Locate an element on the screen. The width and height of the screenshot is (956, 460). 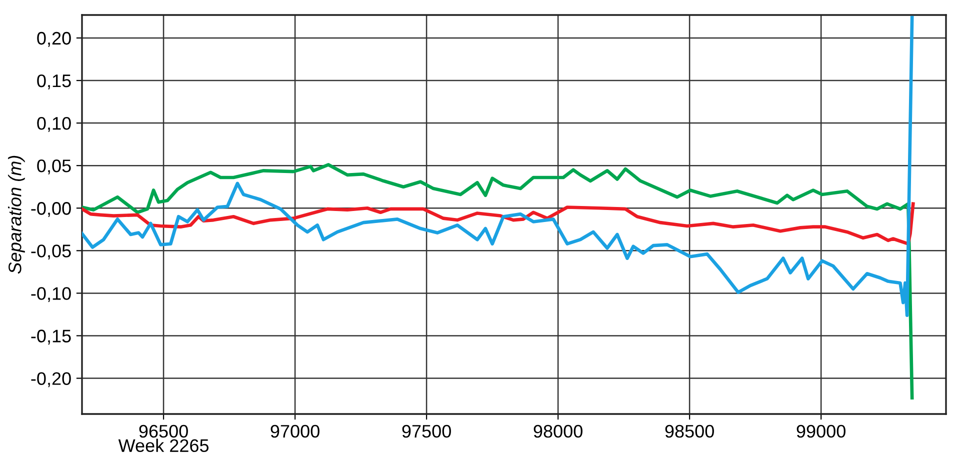
text: Week 2265 is located at coordinates (163, 445).